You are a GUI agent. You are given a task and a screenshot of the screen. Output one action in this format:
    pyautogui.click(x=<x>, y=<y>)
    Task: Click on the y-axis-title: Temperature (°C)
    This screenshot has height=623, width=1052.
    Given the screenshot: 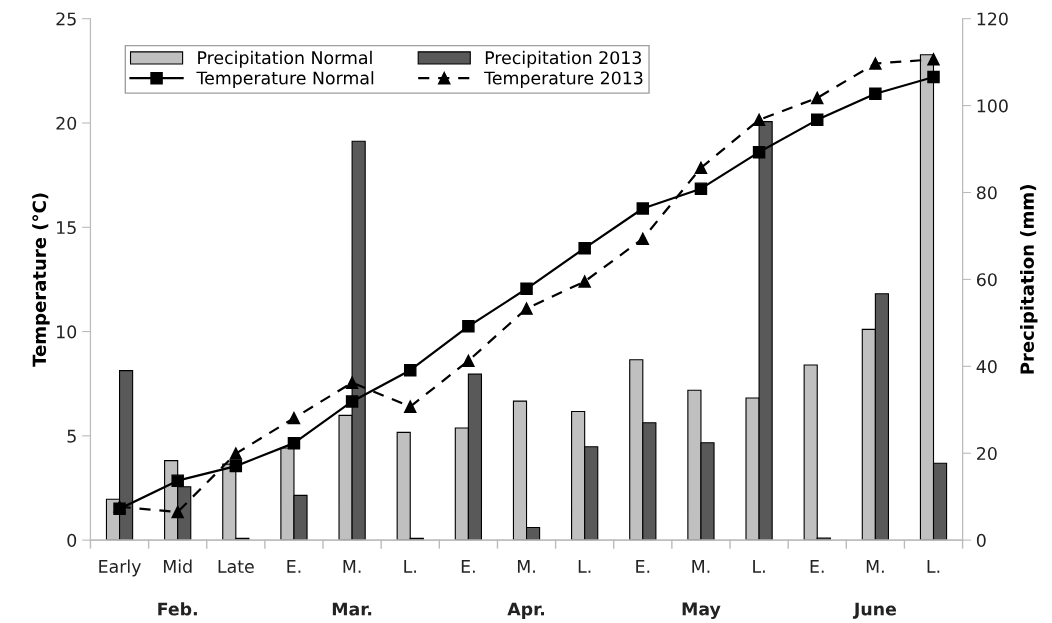 What is the action you would take?
    pyautogui.click(x=41, y=280)
    